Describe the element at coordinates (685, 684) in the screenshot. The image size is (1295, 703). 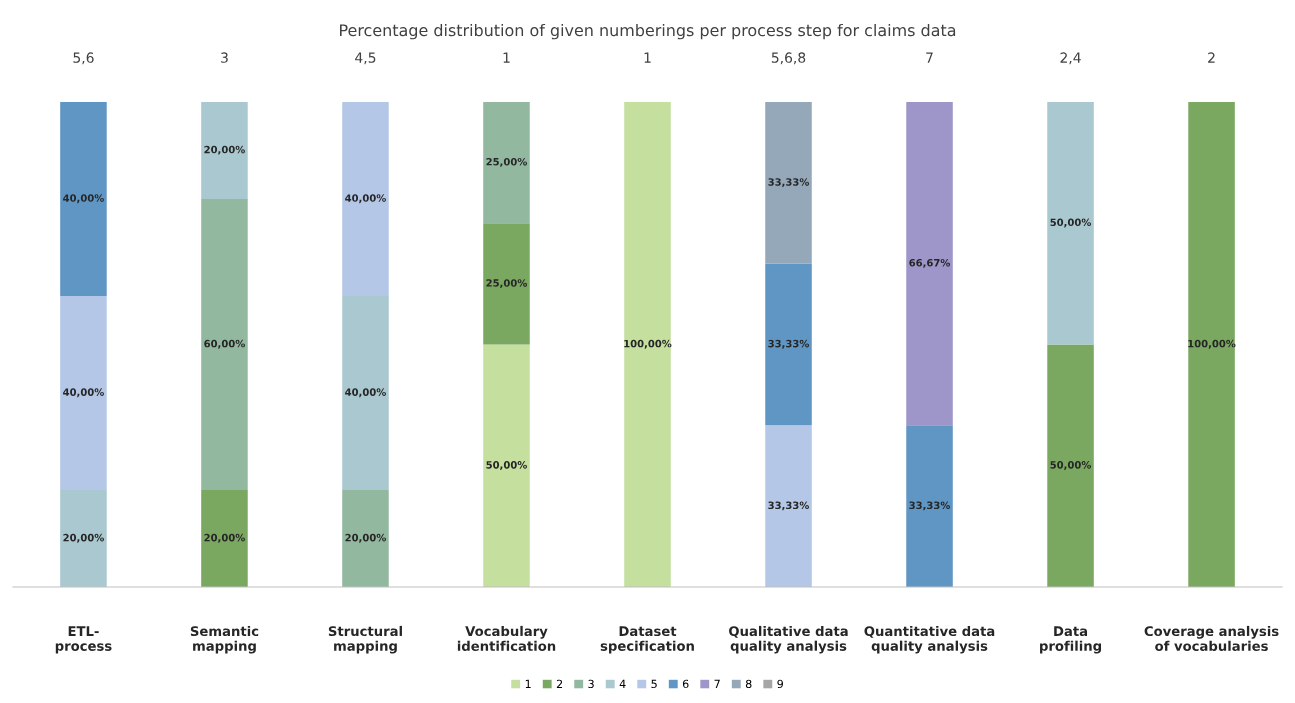
I see `legend-label: 6` at that location.